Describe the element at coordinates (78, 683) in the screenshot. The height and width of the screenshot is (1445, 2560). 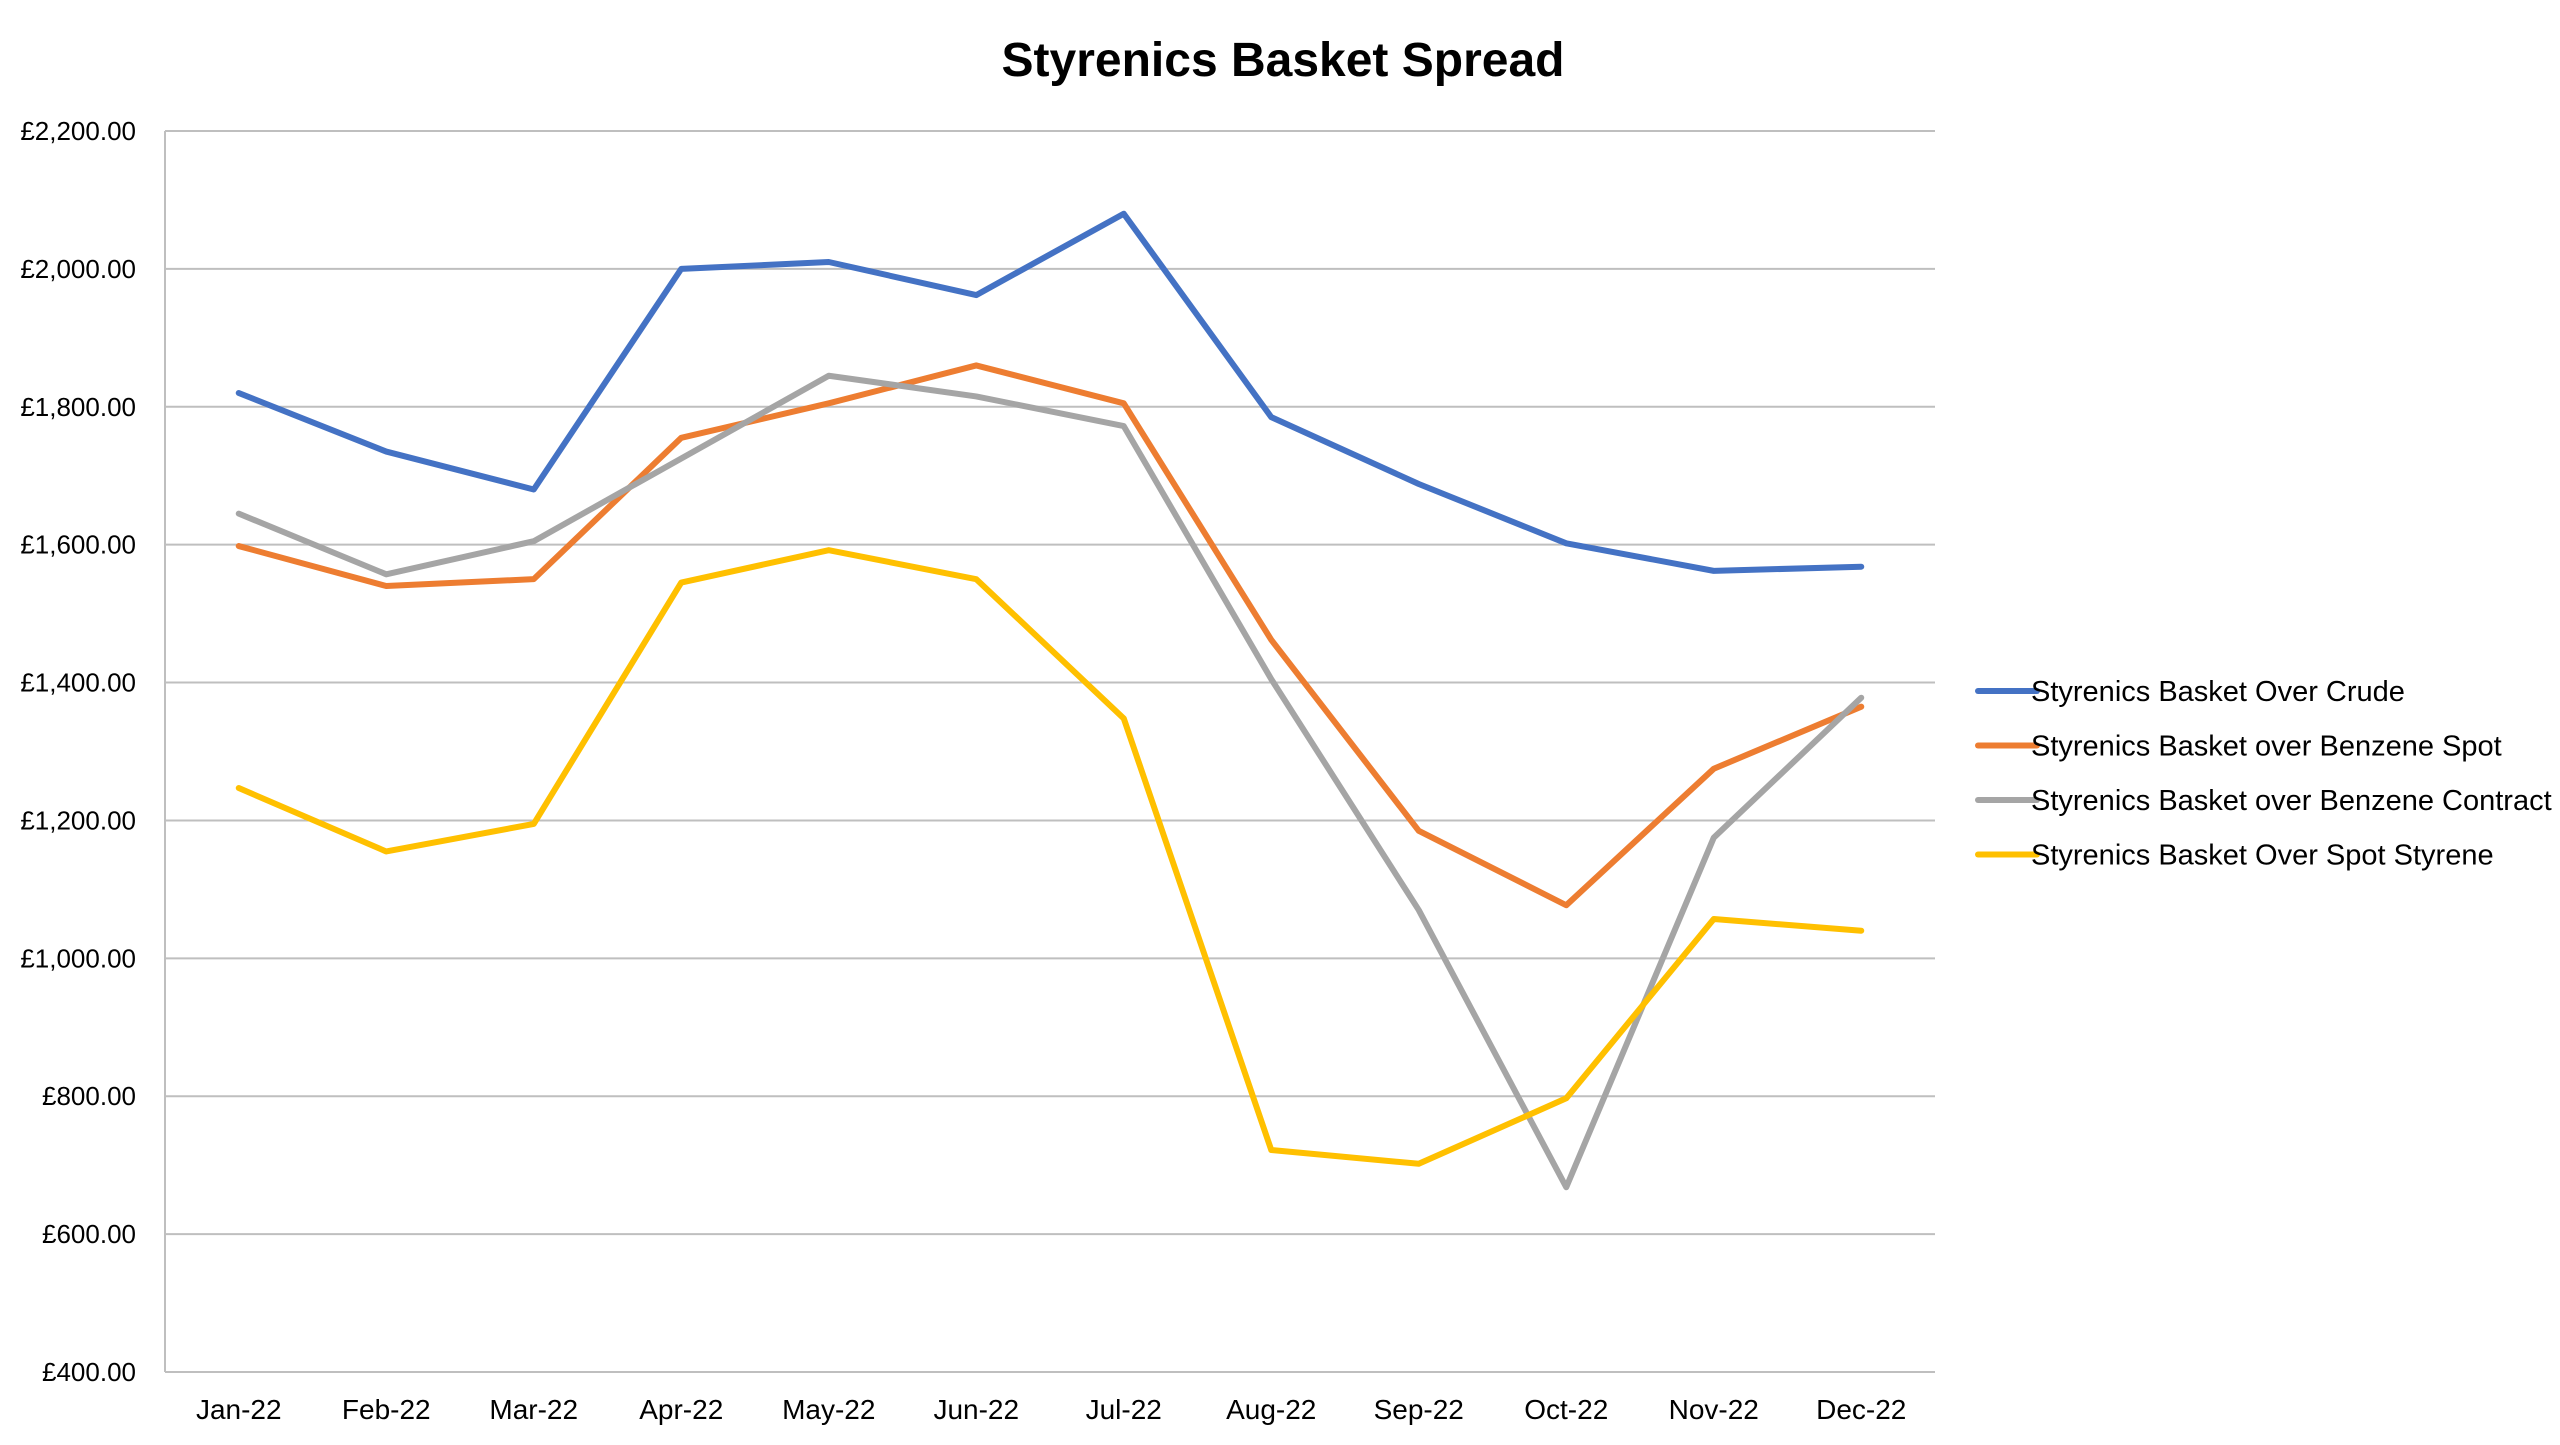
I see `y-tick-label: £1,400.00` at that location.